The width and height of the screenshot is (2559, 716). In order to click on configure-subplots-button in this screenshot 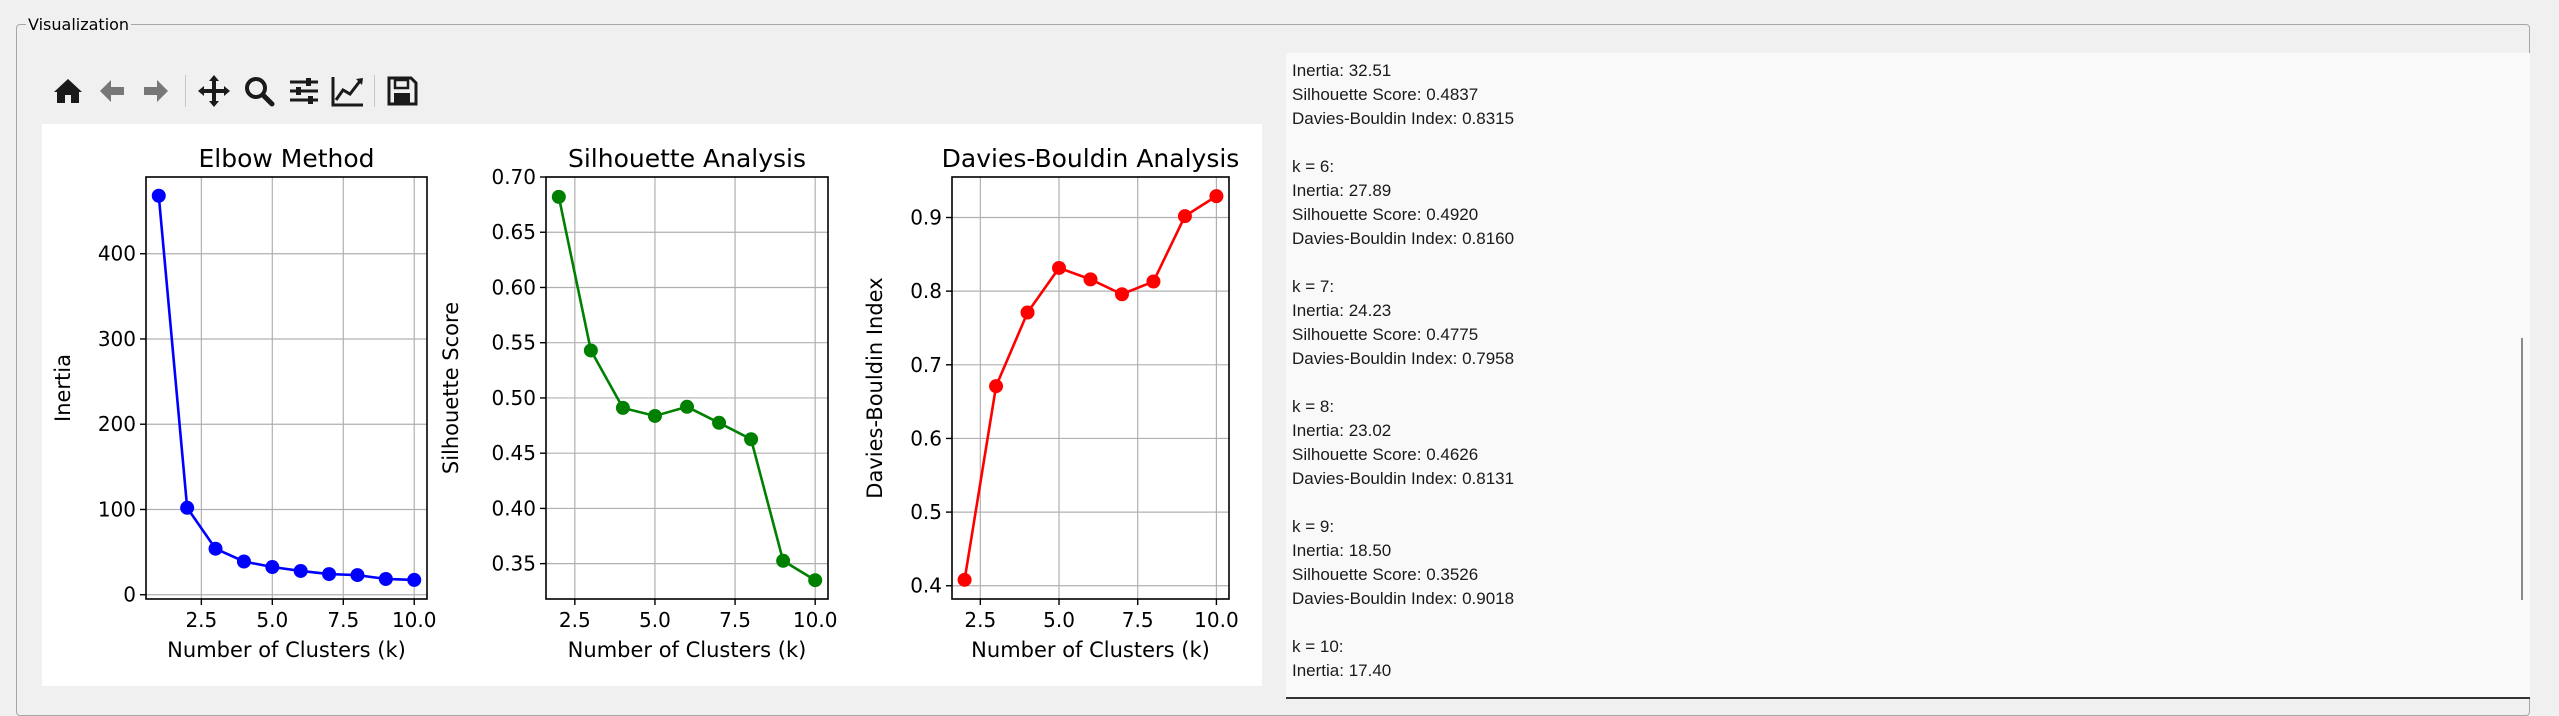, I will do `click(304, 91)`.